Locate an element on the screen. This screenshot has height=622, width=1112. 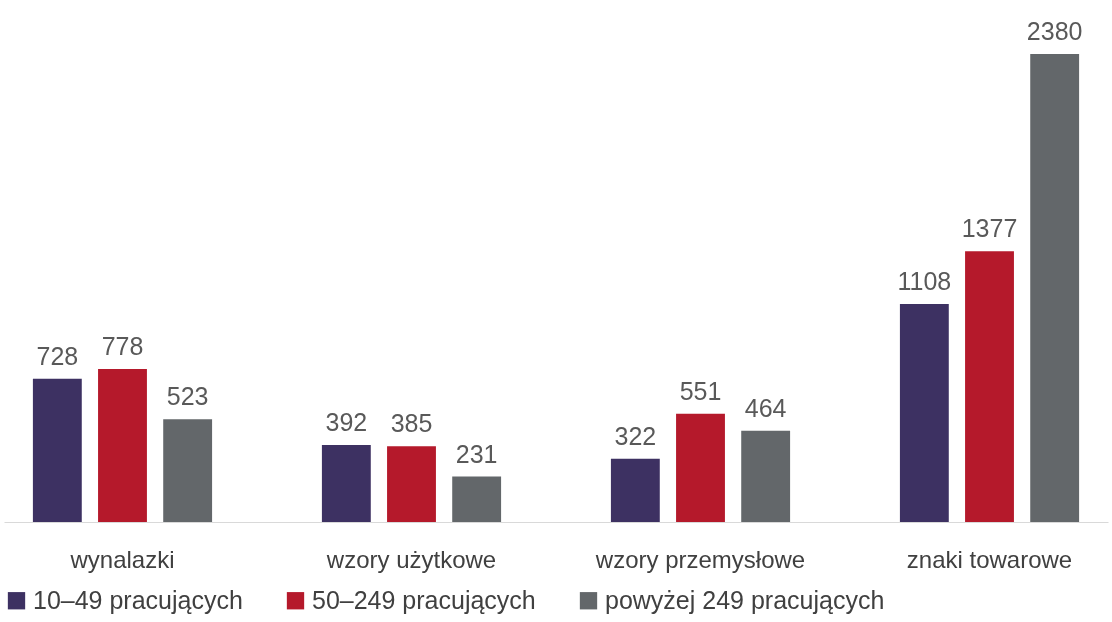
legend-label: 50–249 pracujących is located at coordinates (424, 599).